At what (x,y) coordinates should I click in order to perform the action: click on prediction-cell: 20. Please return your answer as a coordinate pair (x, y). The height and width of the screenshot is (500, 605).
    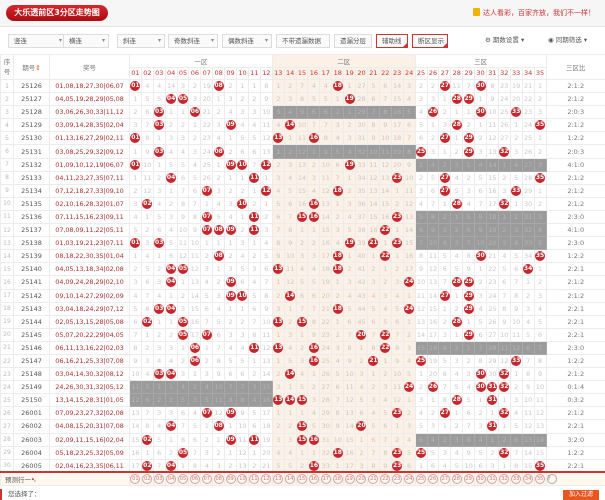
    Looking at the image, I should click on (361, 478).